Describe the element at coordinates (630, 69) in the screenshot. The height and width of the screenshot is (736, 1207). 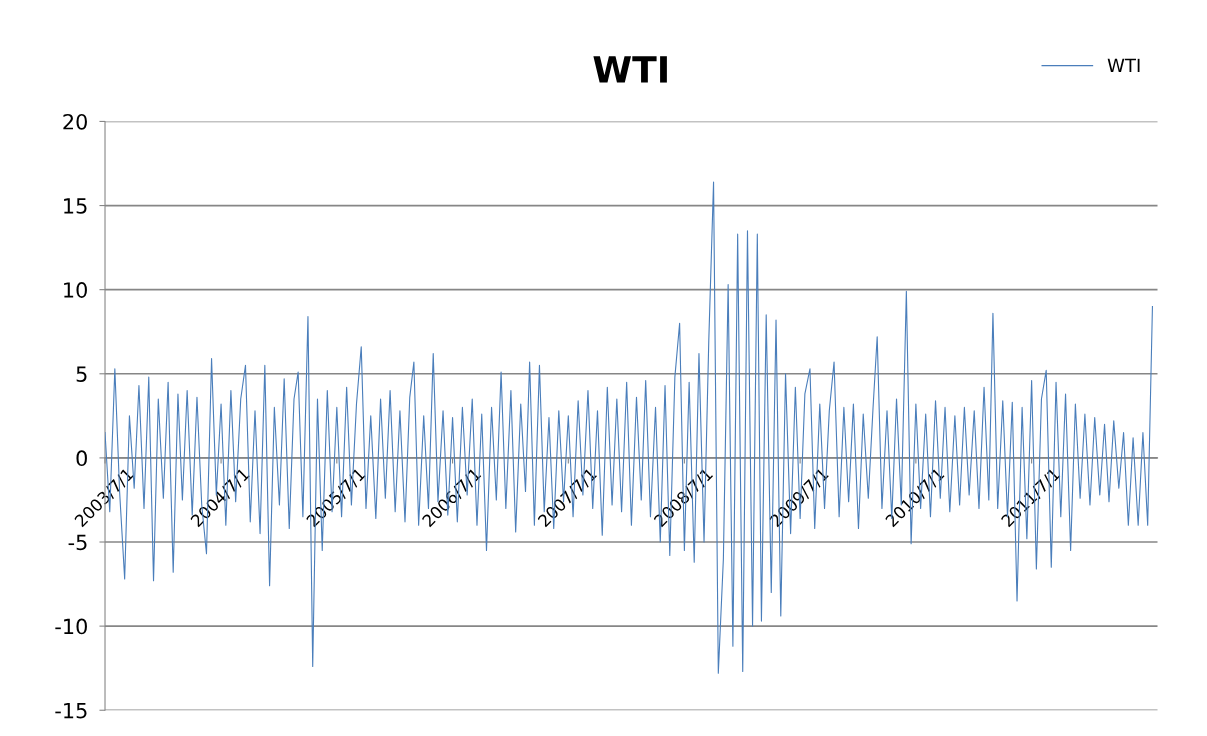
I see `chart-title: WTI` at that location.